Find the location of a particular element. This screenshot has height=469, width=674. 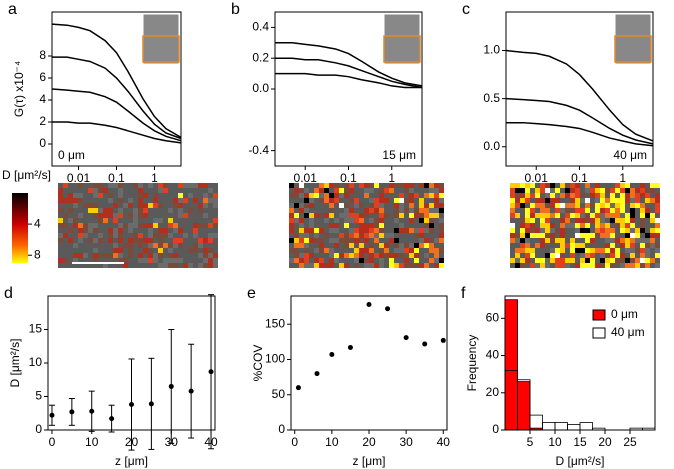

x-tick-label: 25 is located at coordinates (630, 442).